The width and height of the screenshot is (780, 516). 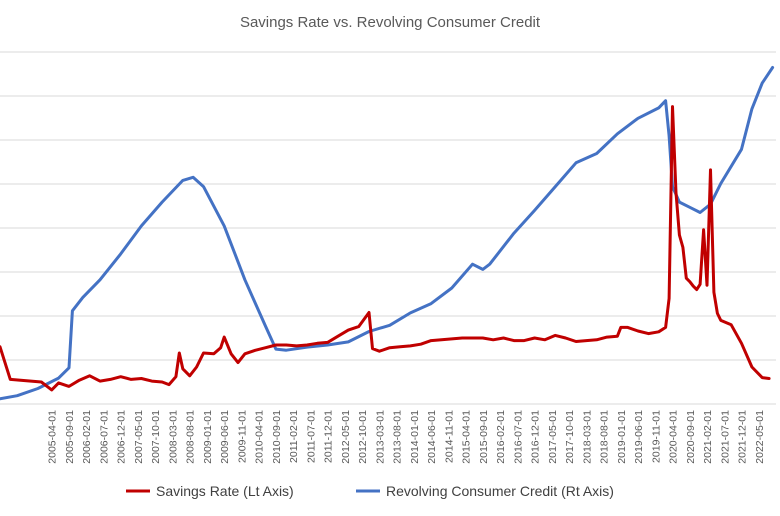 I want to click on x-tick-label: 2014-11-01, so click(x=449, y=436).